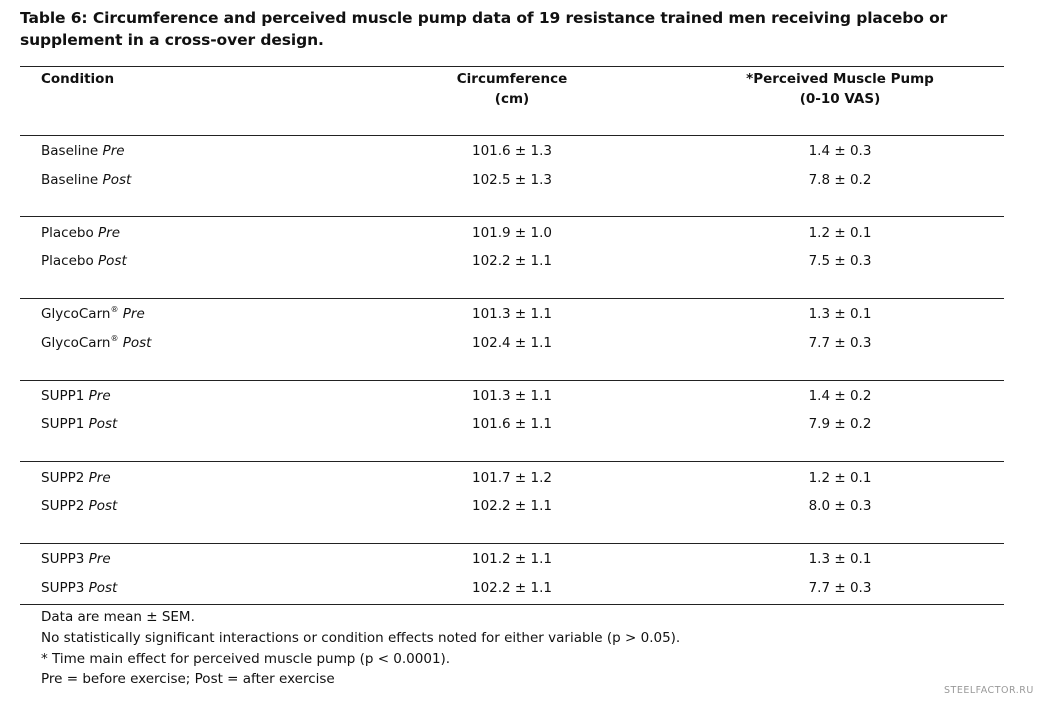  What do you see at coordinates (118, 617) in the screenshot?
I see `note-line: Data are mean ± SEM.` at bounding box center [118, 617].